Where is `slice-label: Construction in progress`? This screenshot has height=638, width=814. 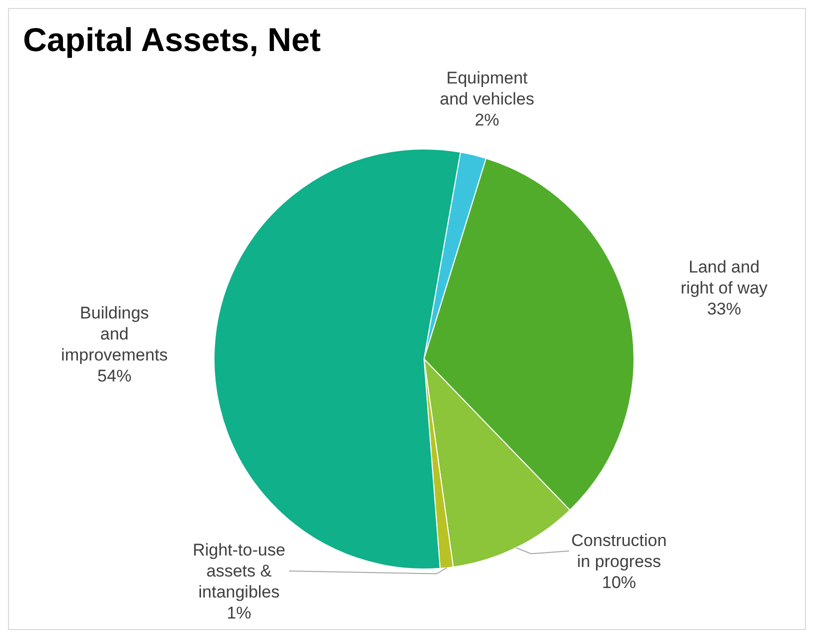
slice-label: Construction in progress is located at coordinates (619, 550).